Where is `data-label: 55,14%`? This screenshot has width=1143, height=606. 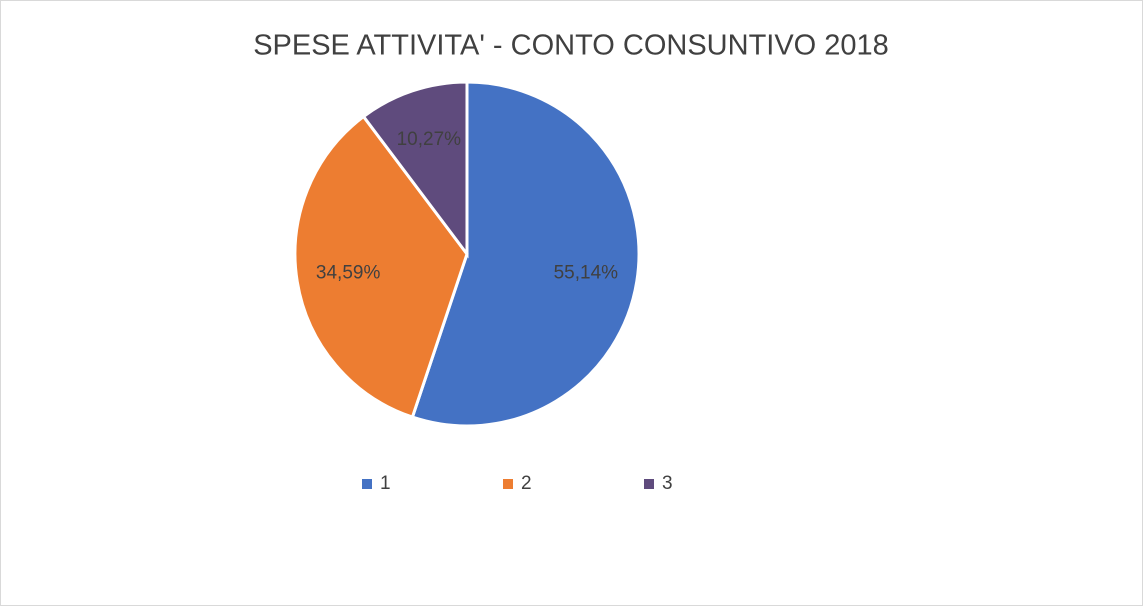
data-label: 55,14% is located at coordinates (586, 272).